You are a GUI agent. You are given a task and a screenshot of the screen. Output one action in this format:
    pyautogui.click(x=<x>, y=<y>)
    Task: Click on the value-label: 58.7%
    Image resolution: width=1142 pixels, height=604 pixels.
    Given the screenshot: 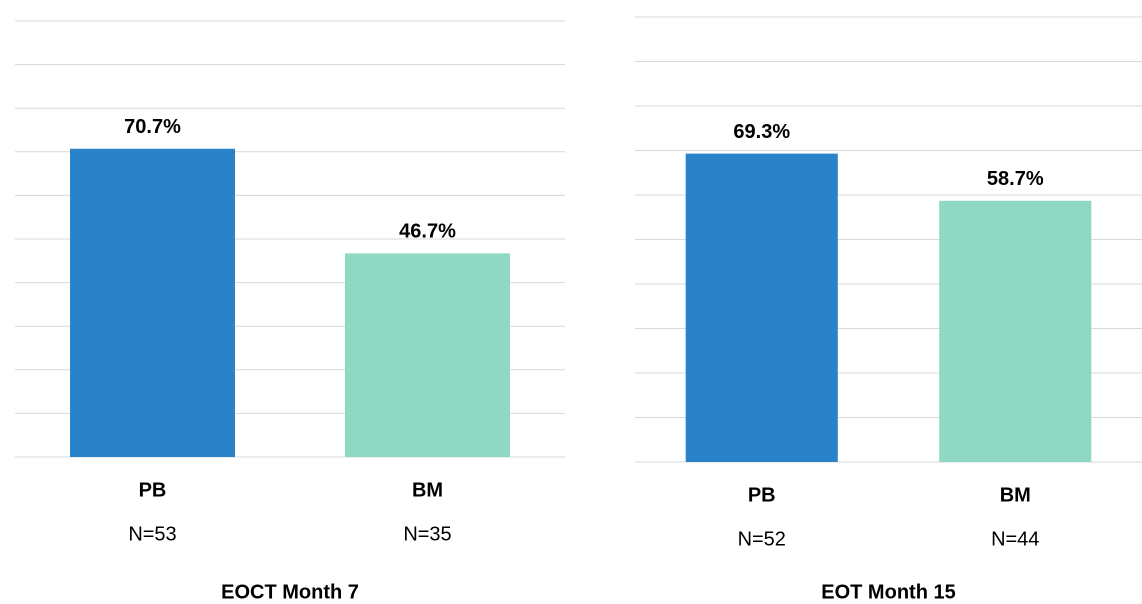 What is the action you would take?
    pyautogui.click(x=1015, y=179)
    